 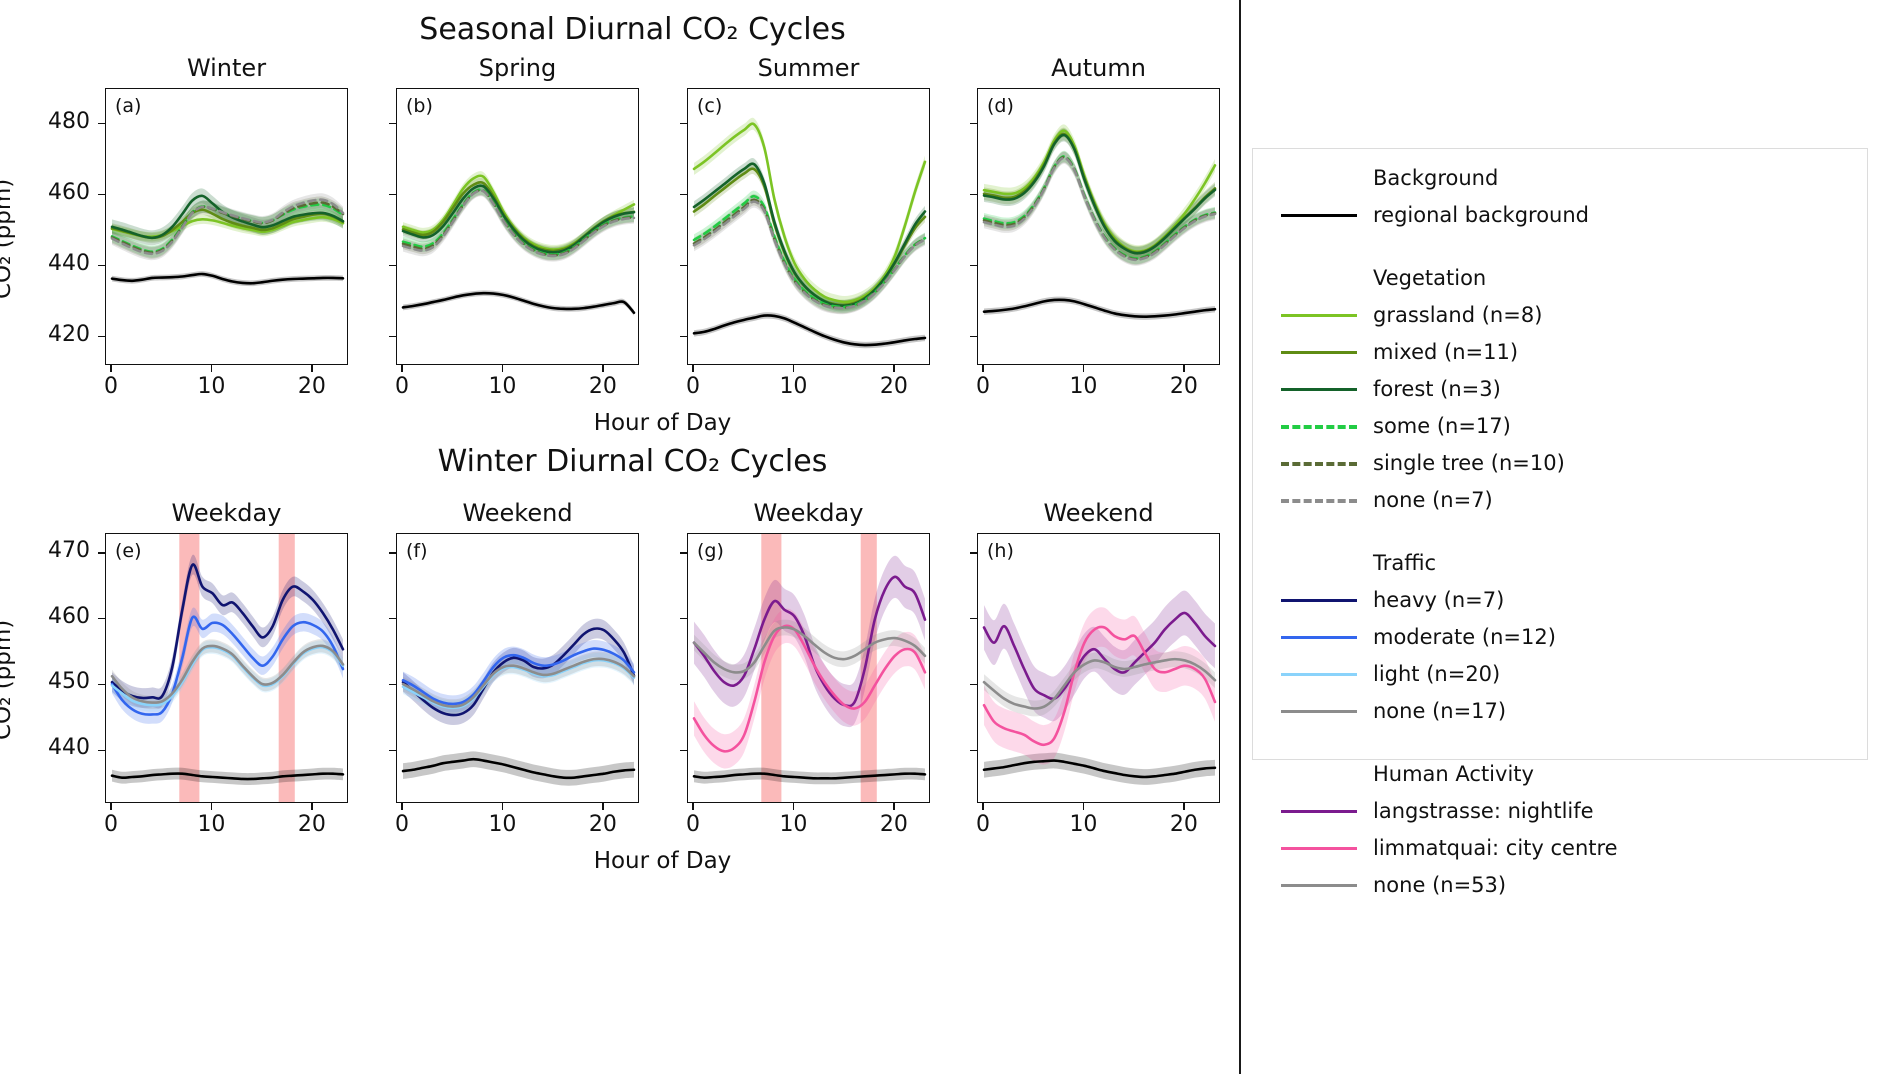 I want to click on legend-entry-label: none (n=17), so click(x=1440, y=711).